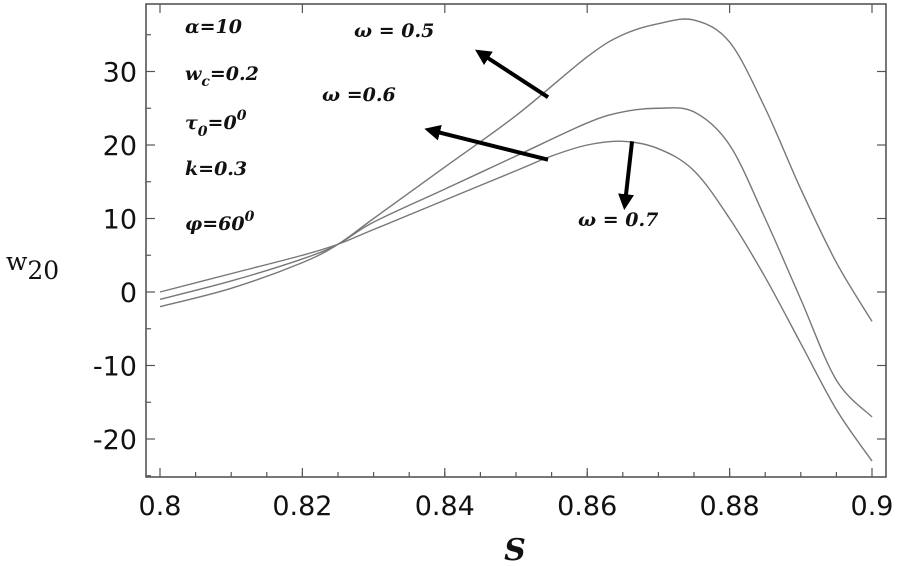 The image size is (905, 566). Describe the element at coordinates (216, 169) in the screenshot. I see `param-k: k=0.3` at that location.